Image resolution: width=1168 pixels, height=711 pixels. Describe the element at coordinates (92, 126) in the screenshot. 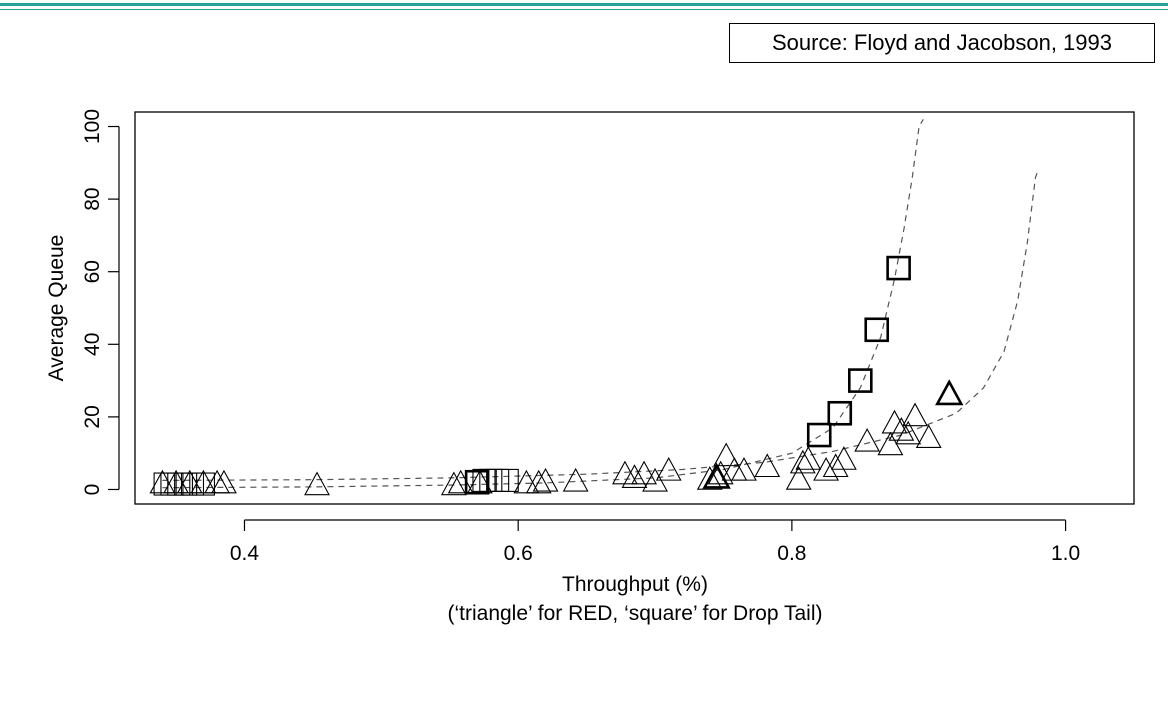

I see `y-tick-label: 100` at that location.